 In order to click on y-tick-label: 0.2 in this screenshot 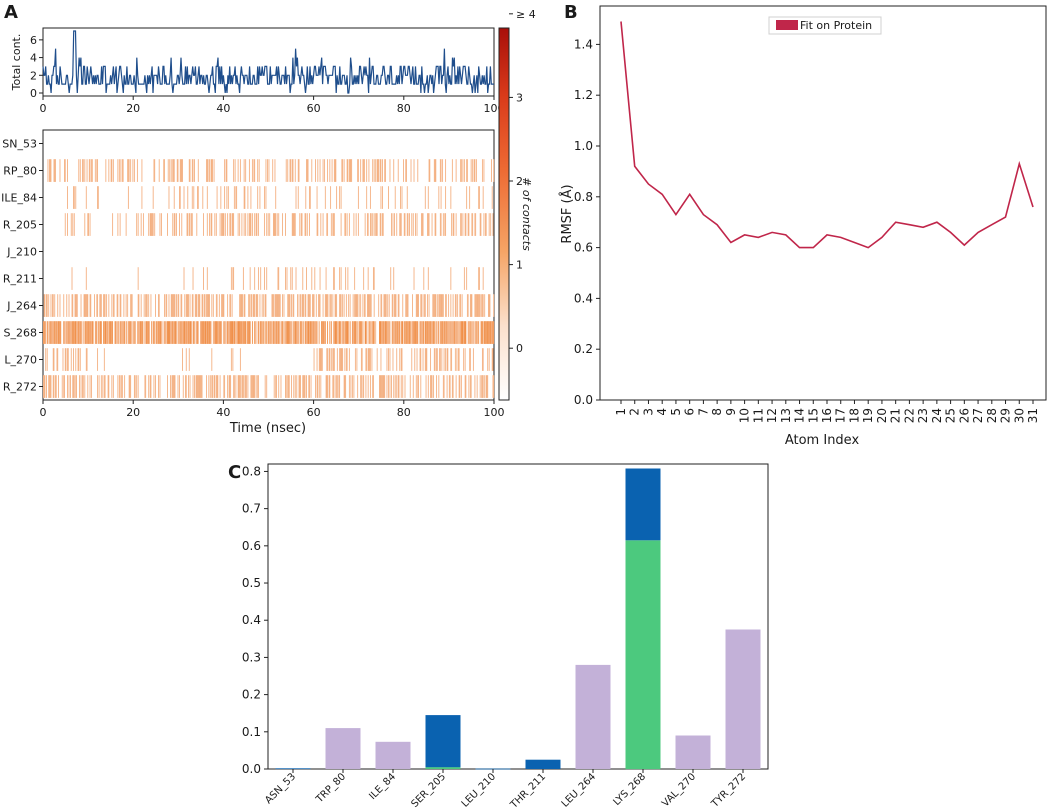, I will do `click(583, 349)`.